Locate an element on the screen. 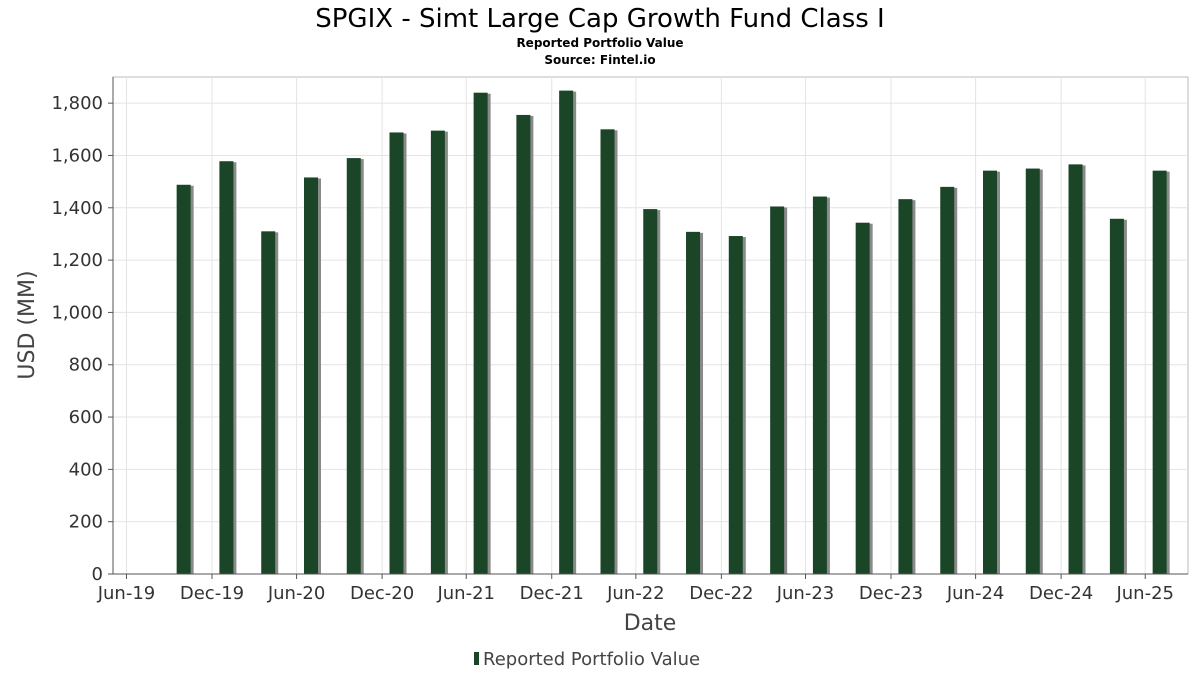  x-tick-label: Dec-19 is located at coordinates (212, 593).